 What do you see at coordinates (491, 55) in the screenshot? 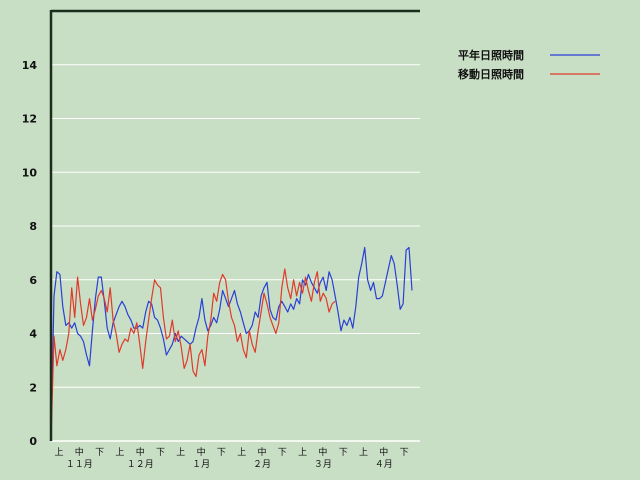
I see `legend-label: 平年日照時間` at bounding box center [491, 55].